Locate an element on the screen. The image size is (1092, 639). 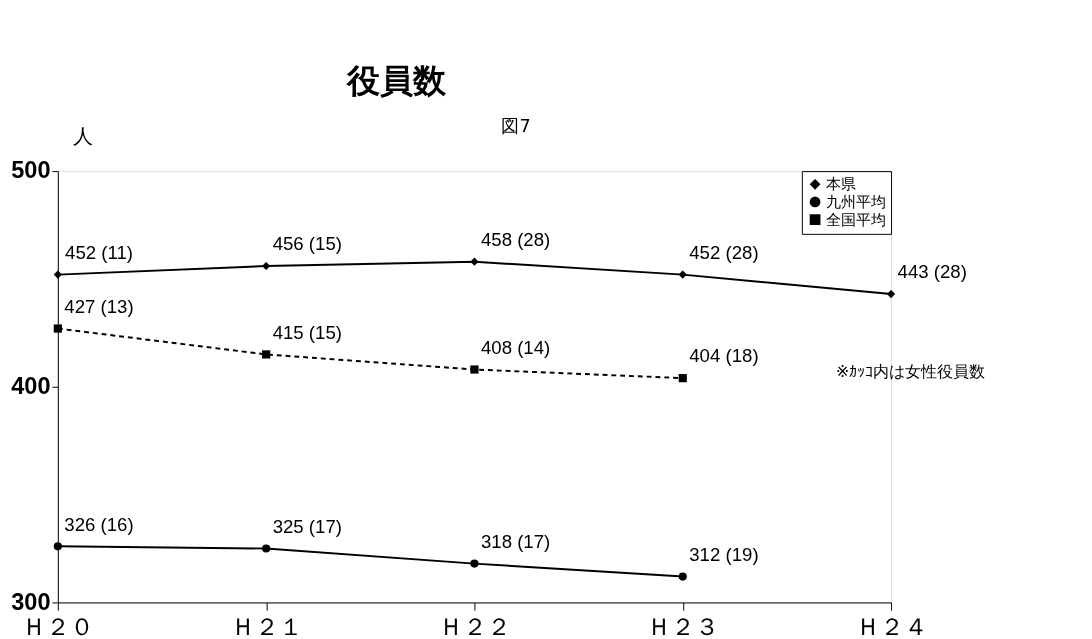
data-label: 408 (14) is located at coordinates (515, 347).